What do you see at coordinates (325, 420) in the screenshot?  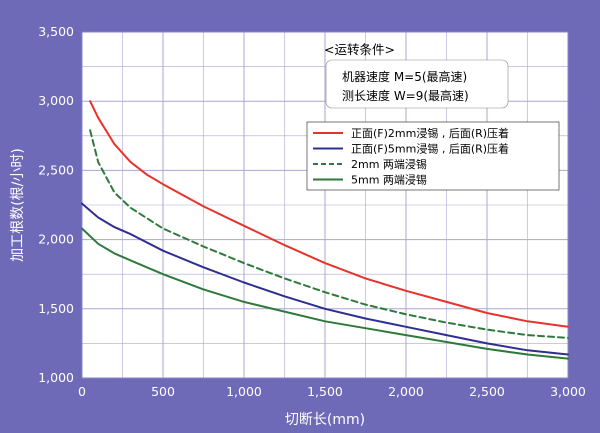 I see `x-axis-label: 切断长(mm)` at bounding box center [325, 420].